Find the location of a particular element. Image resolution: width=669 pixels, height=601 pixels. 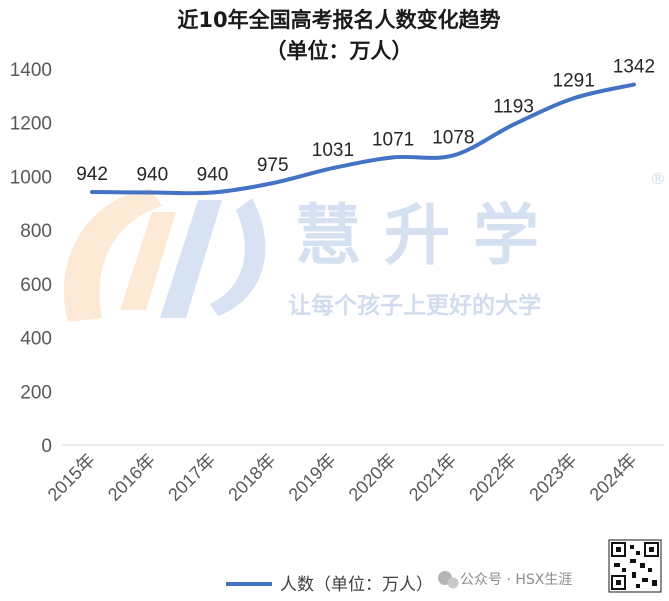

y-tick-label: 400 is located at coordinates (36, 339).